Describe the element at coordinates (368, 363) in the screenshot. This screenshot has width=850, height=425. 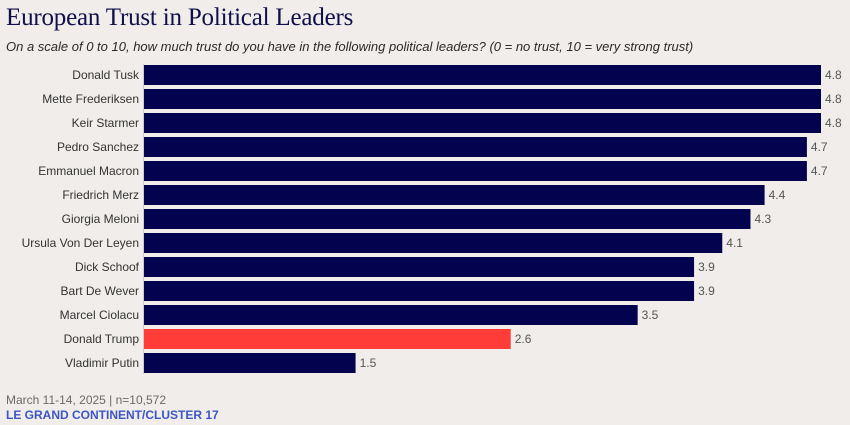
I see `value-label: 1.5` at that location.